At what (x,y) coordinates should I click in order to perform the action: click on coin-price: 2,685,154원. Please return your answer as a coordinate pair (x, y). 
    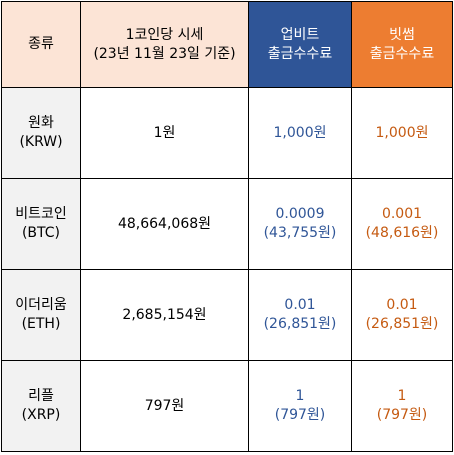
    Looking at the image, I should click on (164, 315).